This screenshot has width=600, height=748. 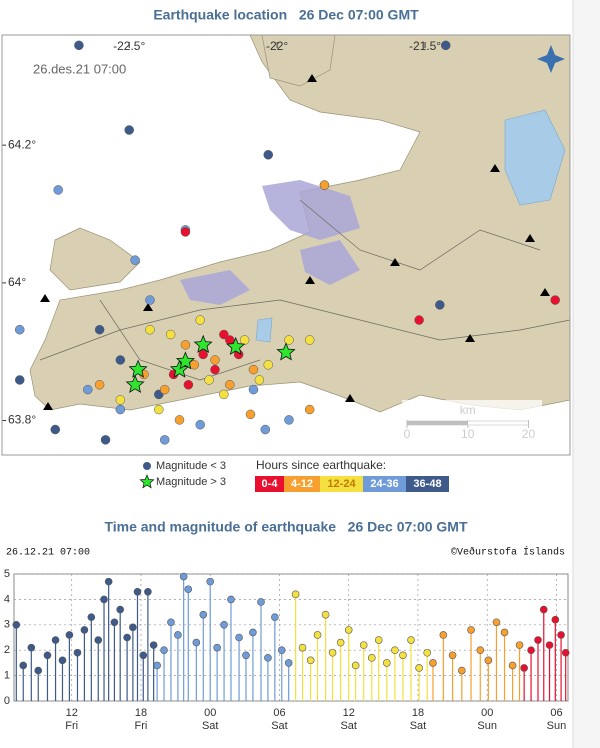 What do you see at coordinates (277, 46) in the screenshot?
I see `lon-label: -22°` at bounding box center [277, 46].